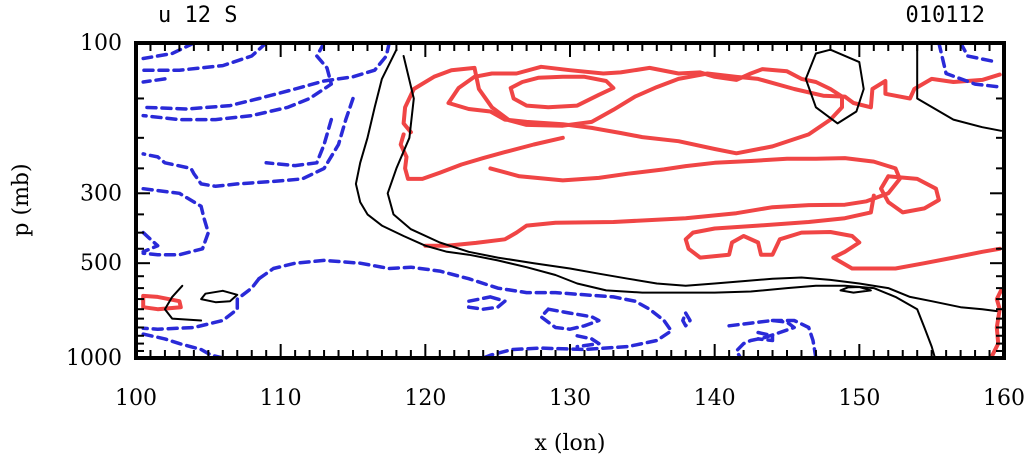 The width and height of the screenshot is (1030, 461). I want to click on y-tick-label: 500, so click(101, 263).